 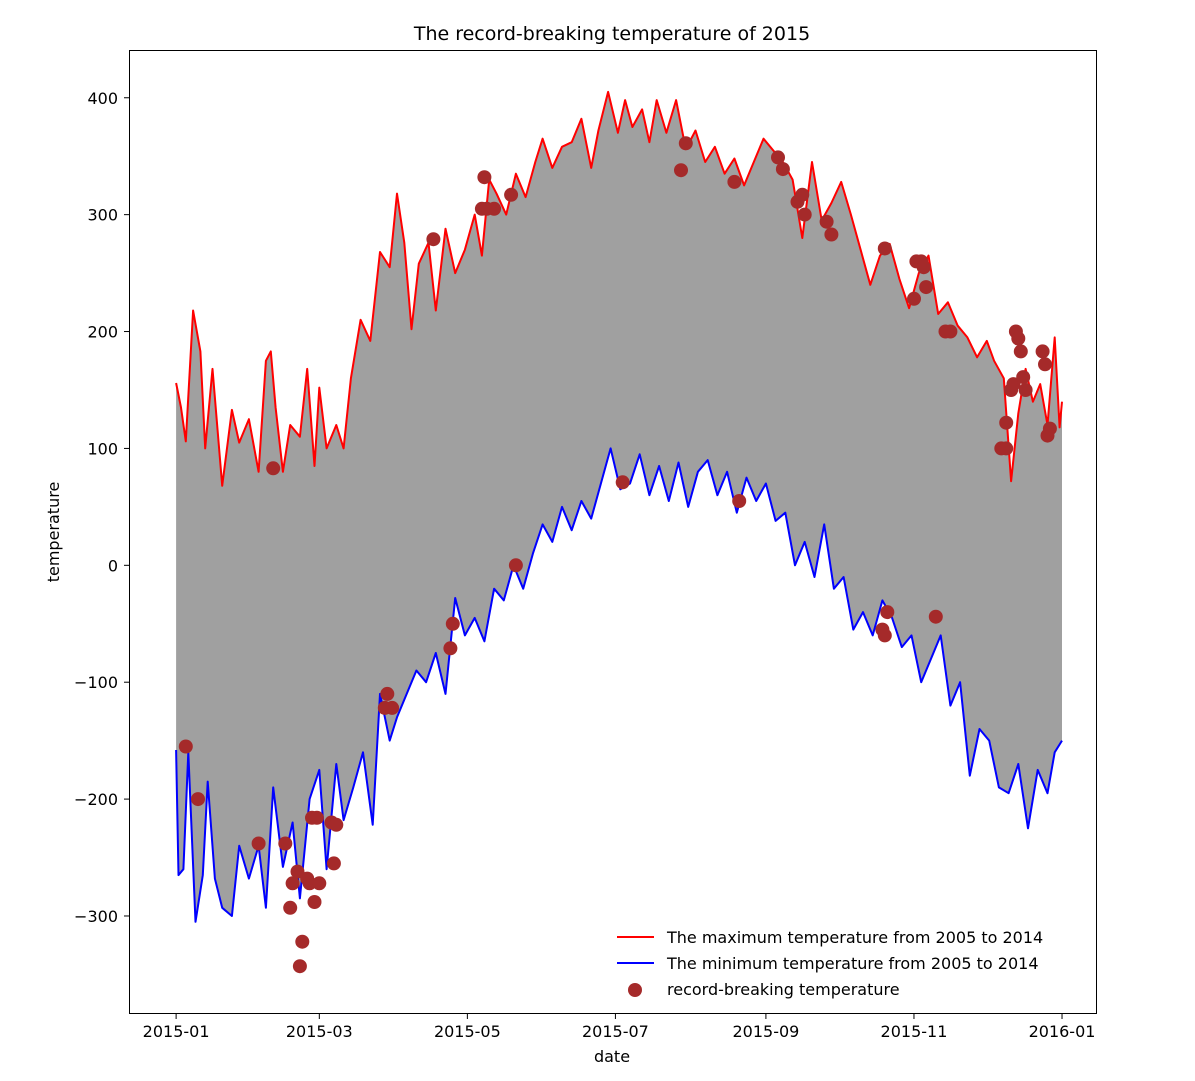 What do you see at coordinates (96, 682) in the screenshot?
I see `y-tick-label: −100` at bounding box center [96, 682].